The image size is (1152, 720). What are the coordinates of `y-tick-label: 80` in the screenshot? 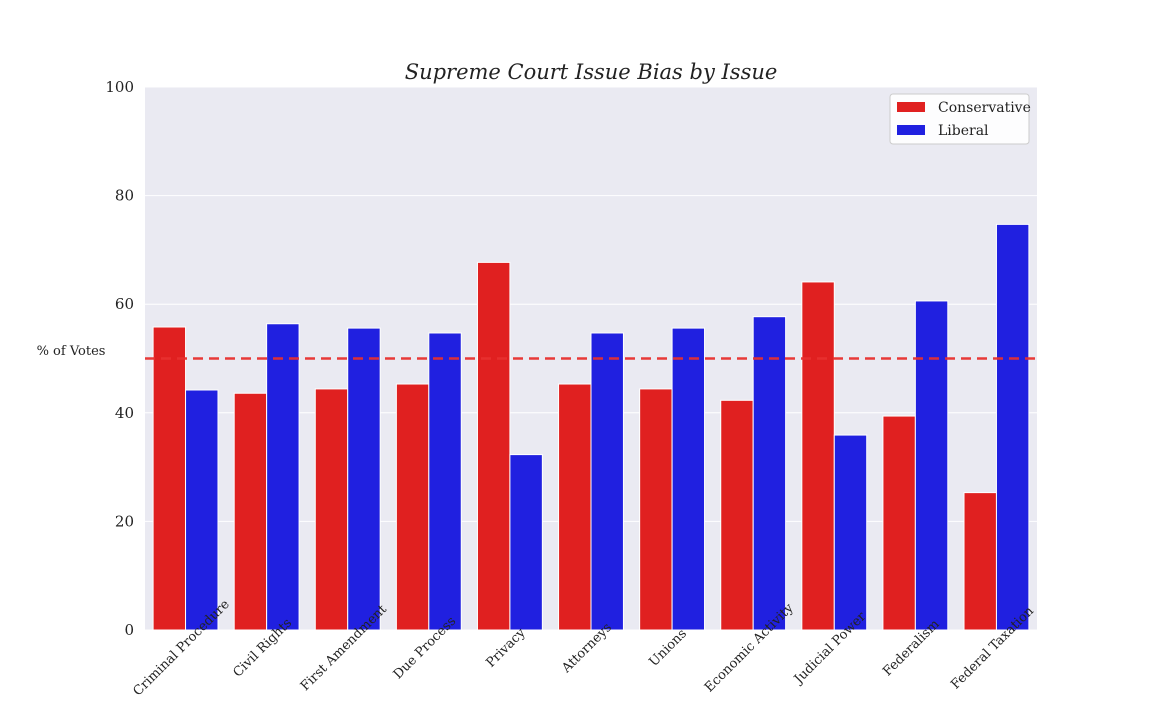 It's located at (124, 196).